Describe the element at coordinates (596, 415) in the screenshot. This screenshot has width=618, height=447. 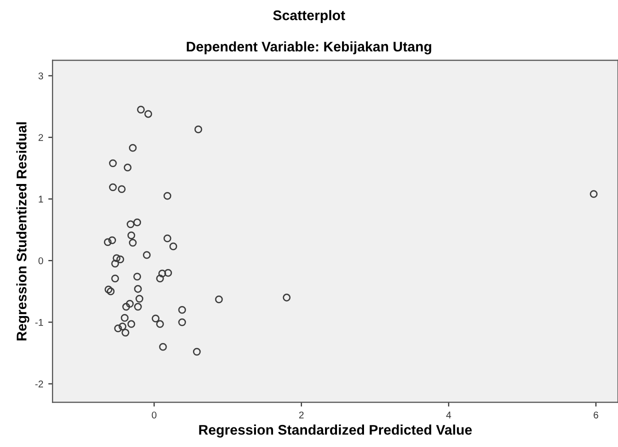
I see `x-tick-label: 6` at that location.